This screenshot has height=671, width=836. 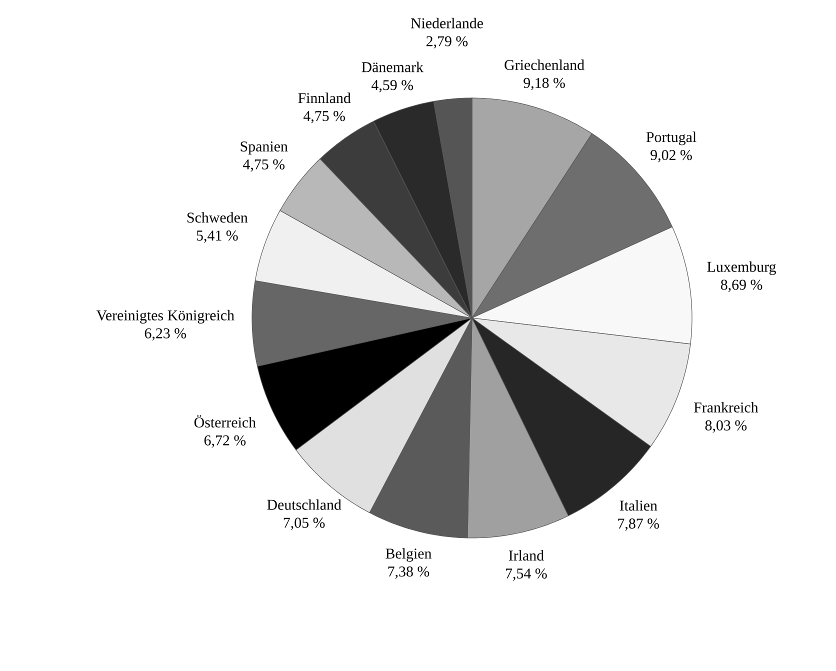 What do you see at coordinates (409, 555) in the screenshot?
I see `slice-label: Belgien` at bounding box center [409, 555].